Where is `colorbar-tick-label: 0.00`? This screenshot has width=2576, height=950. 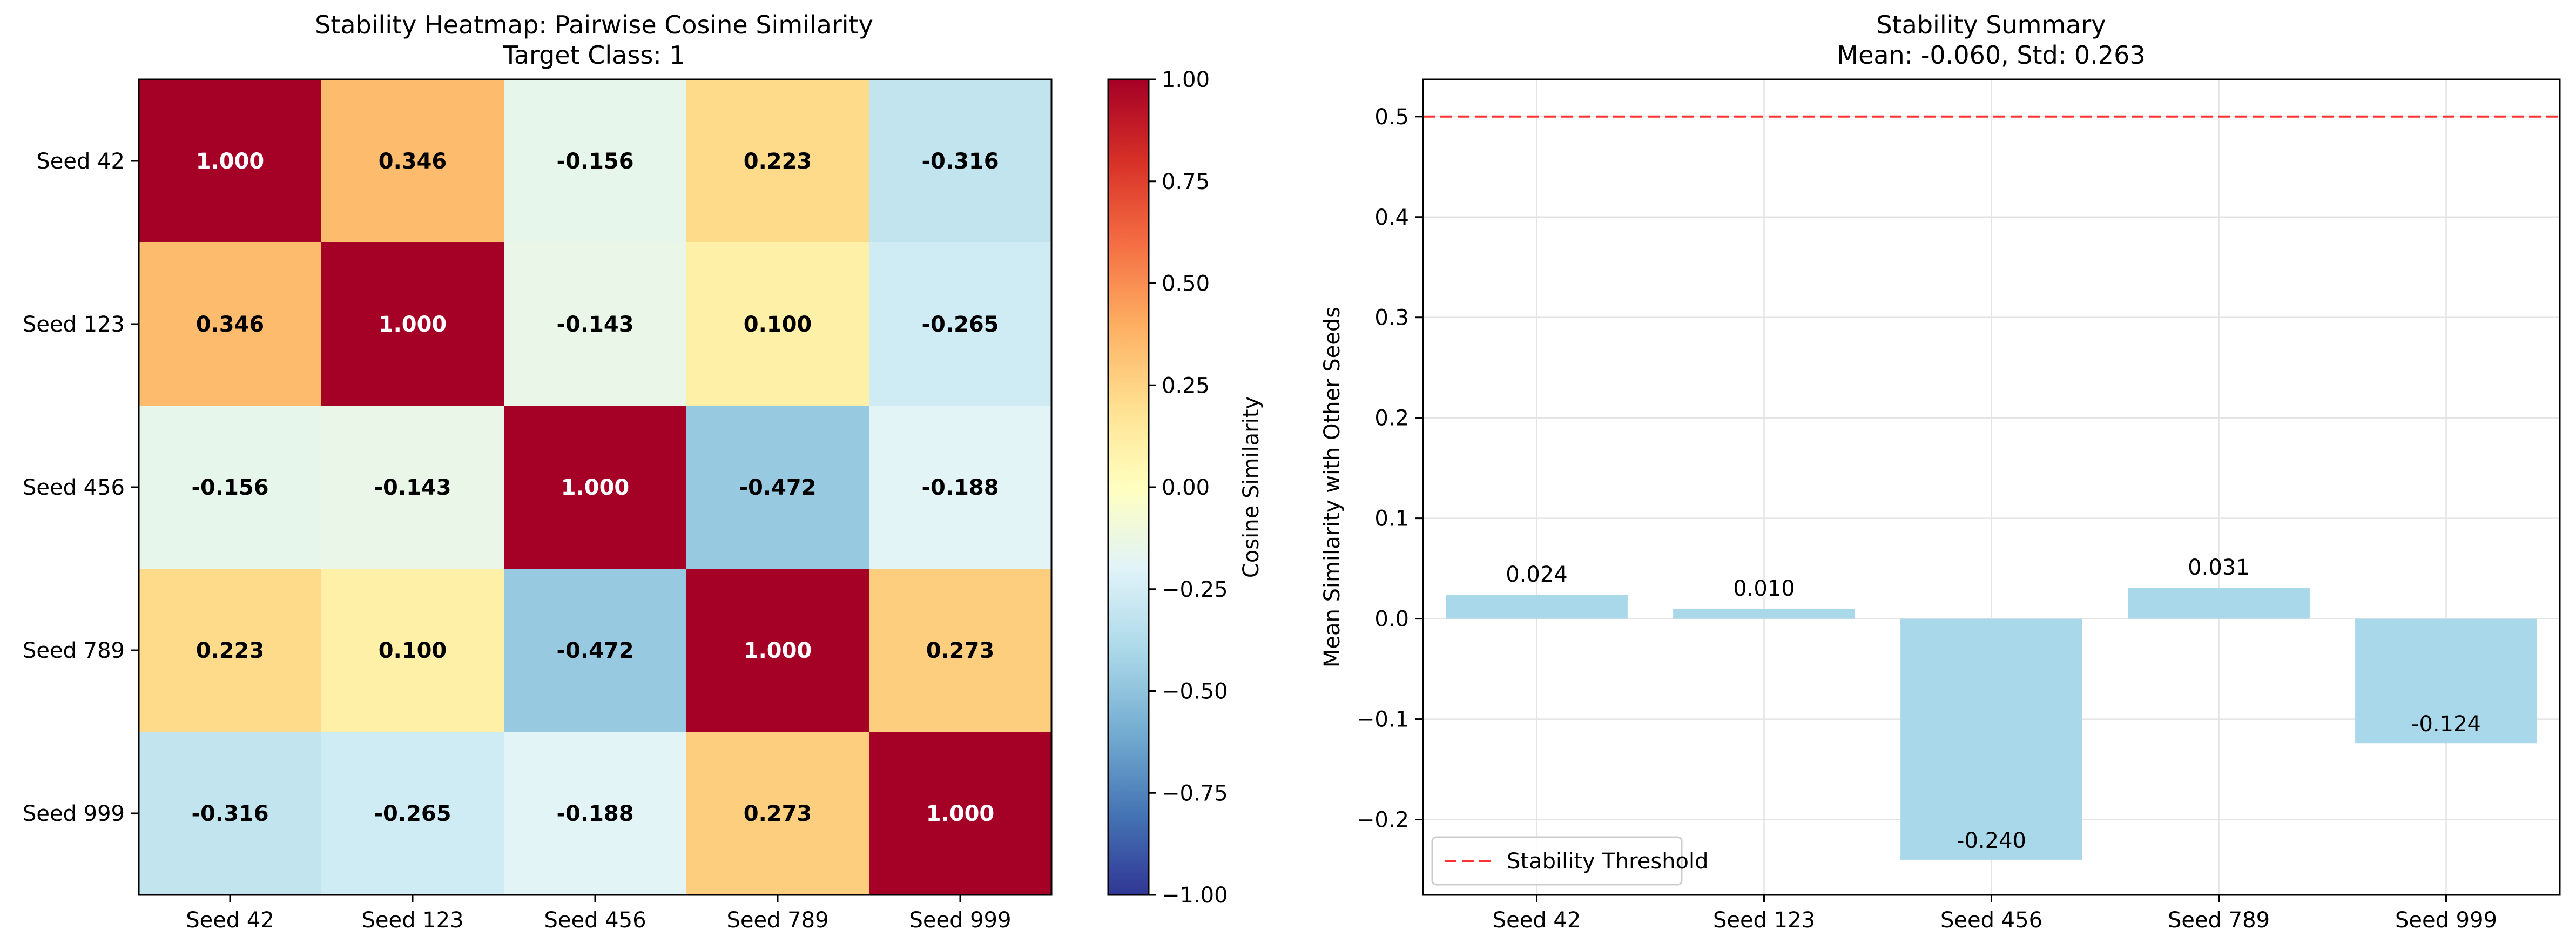
colorbar-tick-label: 0.00 is located at coordinates (1186, 487).